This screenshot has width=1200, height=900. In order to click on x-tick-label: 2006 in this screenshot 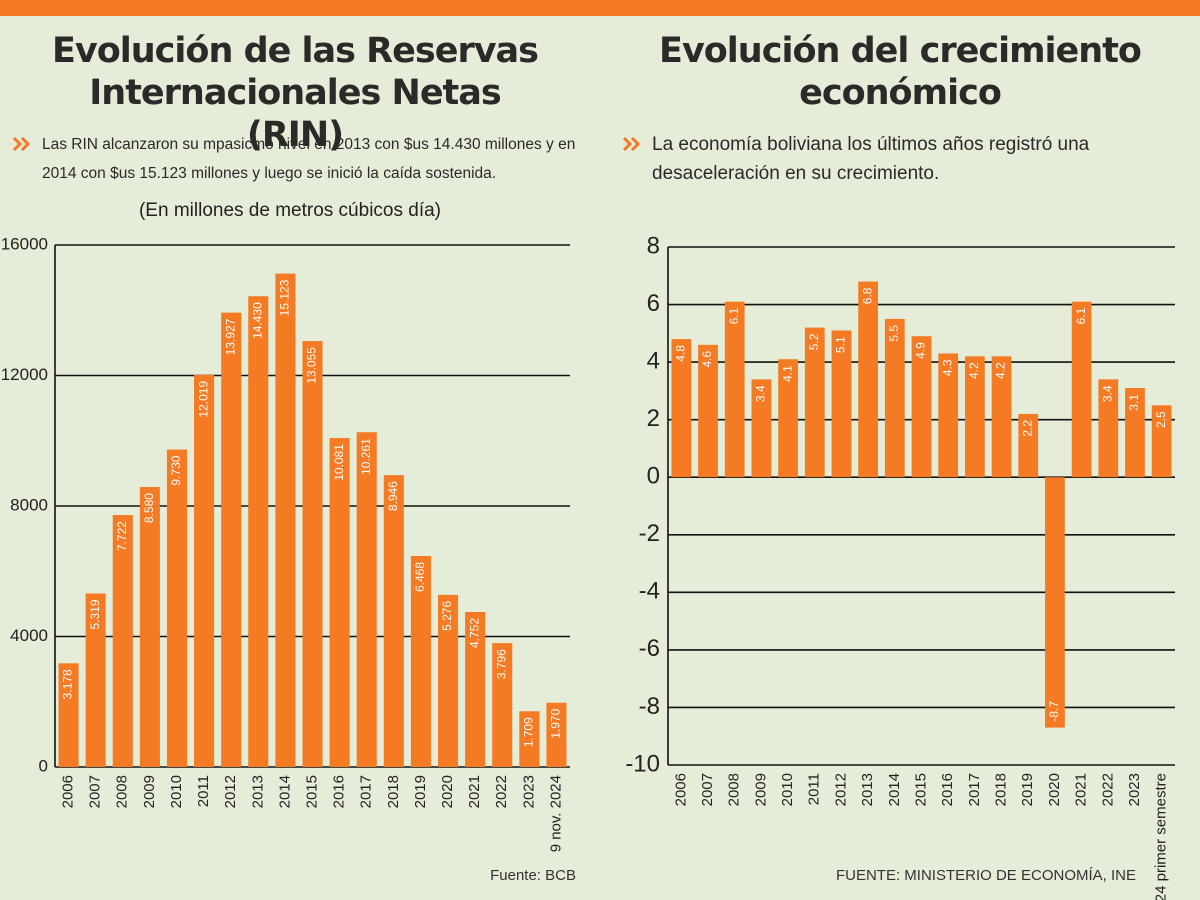, I will do `click(680, 789)`.